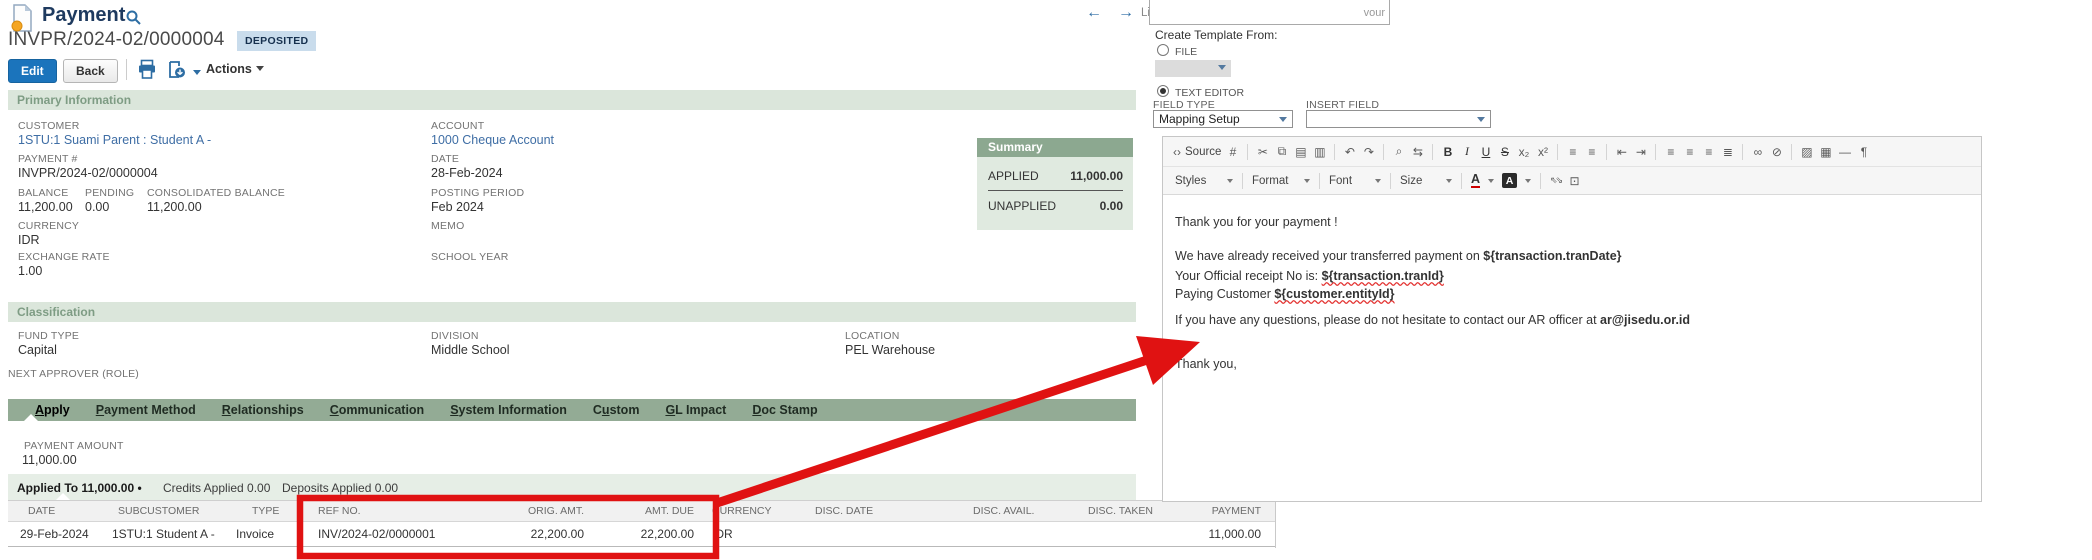 Image resolution: width=2092 pixels, height=560 pixels. What do you see at coordinates (52, 410) in the screenshot?
I see `tab-apply: Apply` at bounding box center [52, 410].